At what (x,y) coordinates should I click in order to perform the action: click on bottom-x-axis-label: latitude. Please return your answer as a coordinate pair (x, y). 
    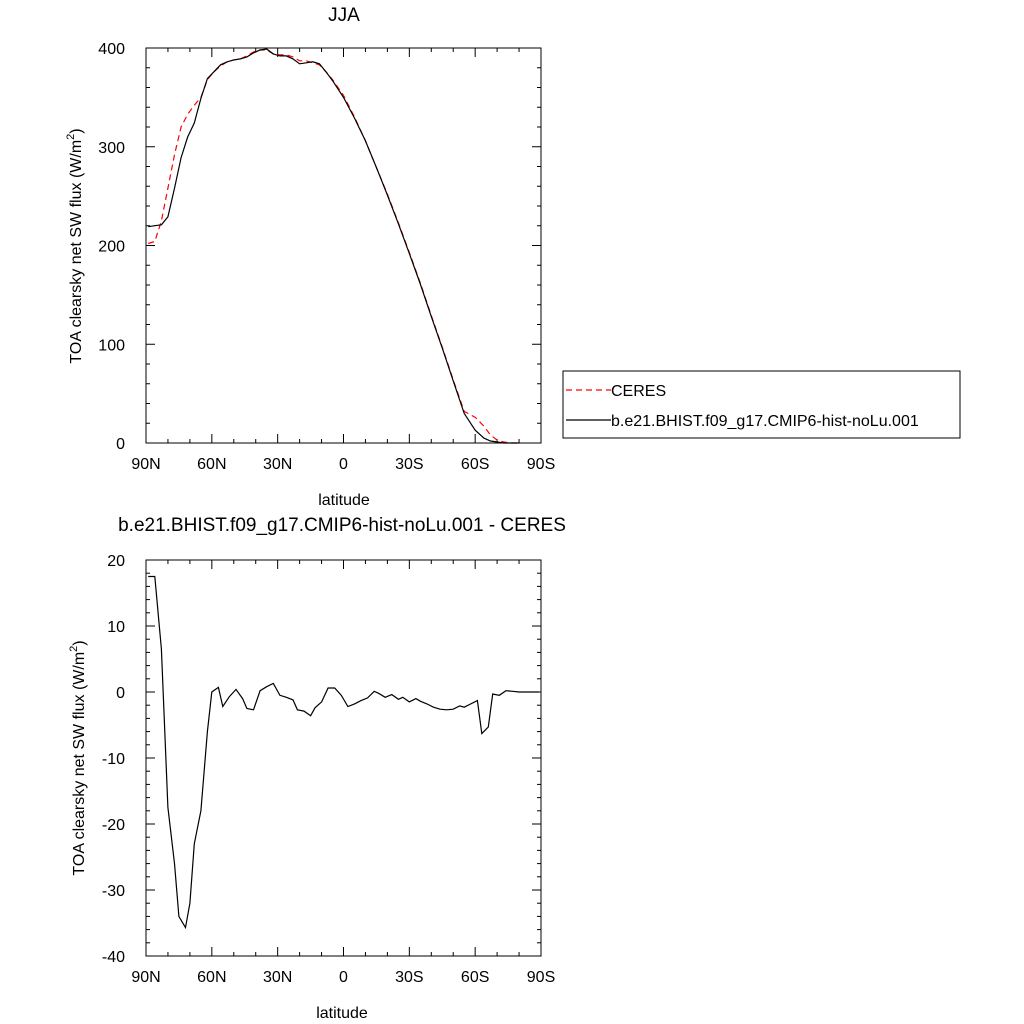
    Looking at the image, I should click on (342, 1013).